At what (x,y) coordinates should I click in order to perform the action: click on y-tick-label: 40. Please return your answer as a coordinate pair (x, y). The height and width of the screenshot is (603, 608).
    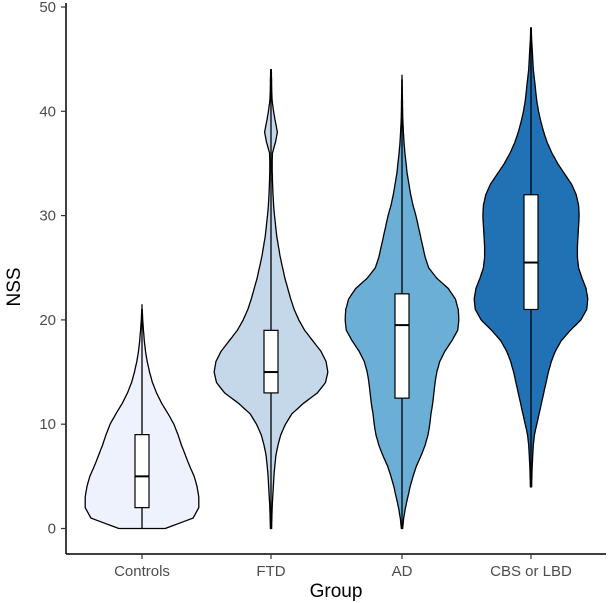
    Looking at the image, I should click on (47, 111).